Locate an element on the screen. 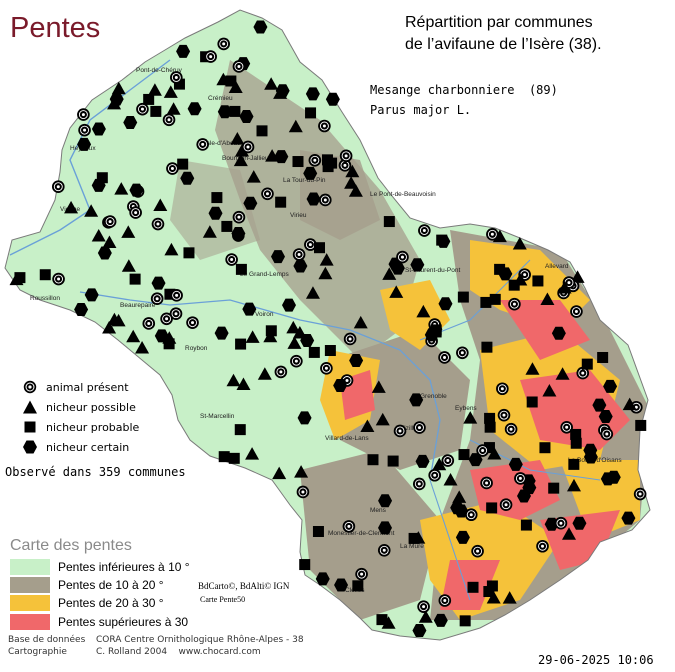 Image resolution: width=675 pixels, height=672 pixels. town-label: Vizille is located at coordinates (408, 428).